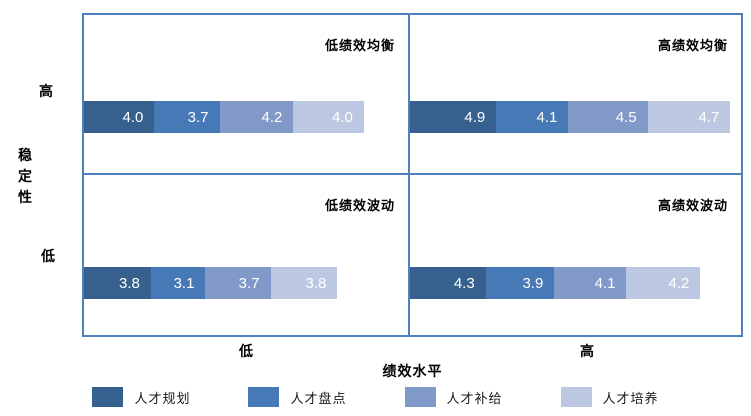 The width and height of the screenshot is (751, 416). Describe the element at coordinates (359, 205) in the screenshot. I see `quadrant-label: 低绩效波动` at that location.